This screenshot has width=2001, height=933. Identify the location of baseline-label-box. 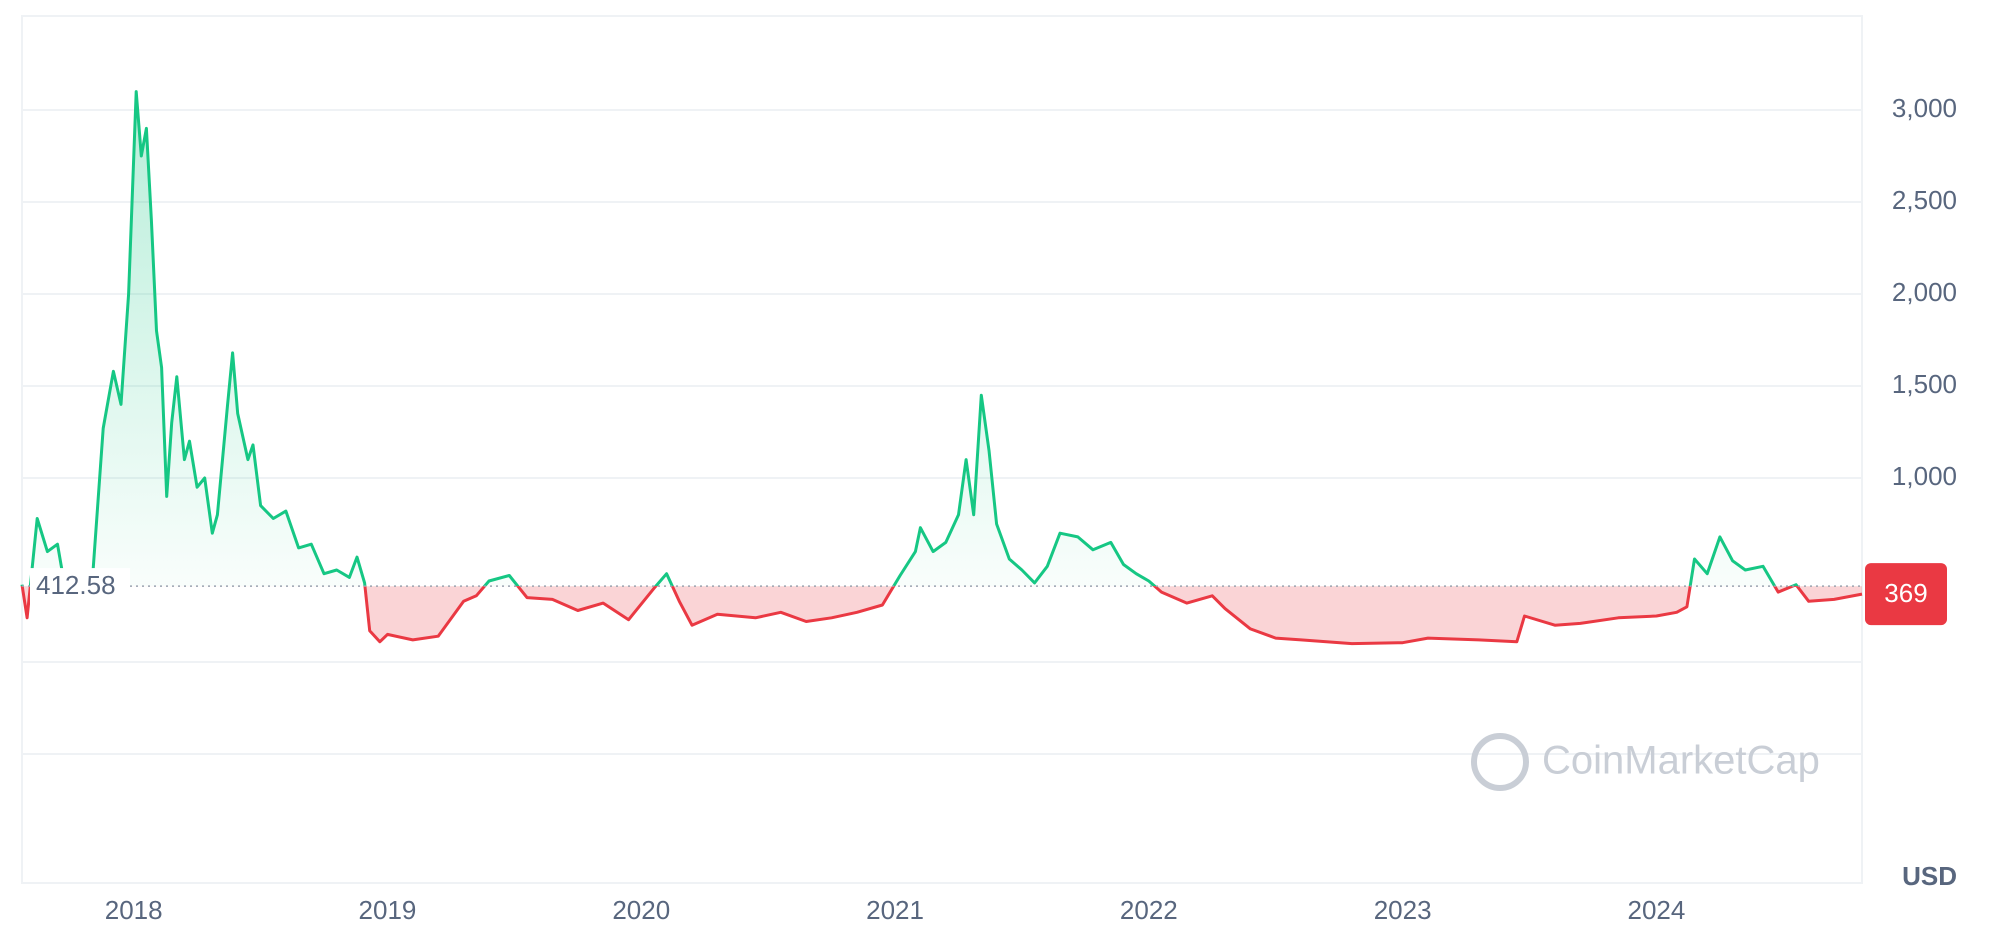
(80, 586).